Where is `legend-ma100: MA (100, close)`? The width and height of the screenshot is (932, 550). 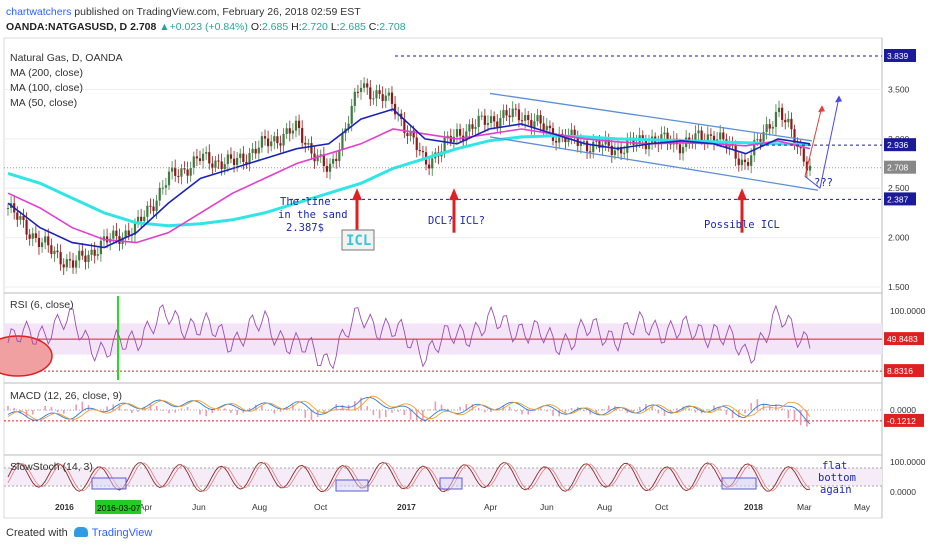
legend-ma100: MA (100, close) is located at coordinates (46, 88).